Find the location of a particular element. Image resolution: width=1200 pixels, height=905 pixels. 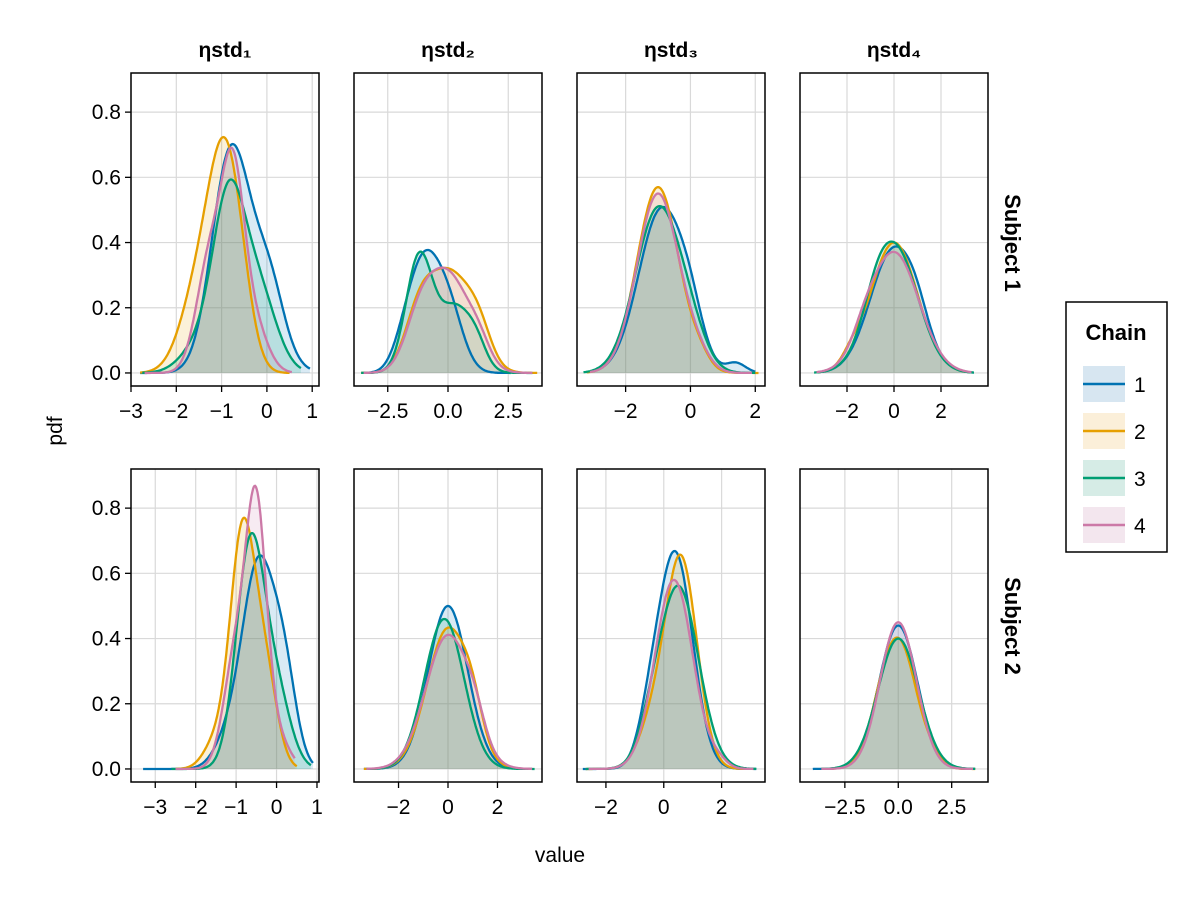

legend-entry-chain-4: 4 is located at coordinates (1114, 525).